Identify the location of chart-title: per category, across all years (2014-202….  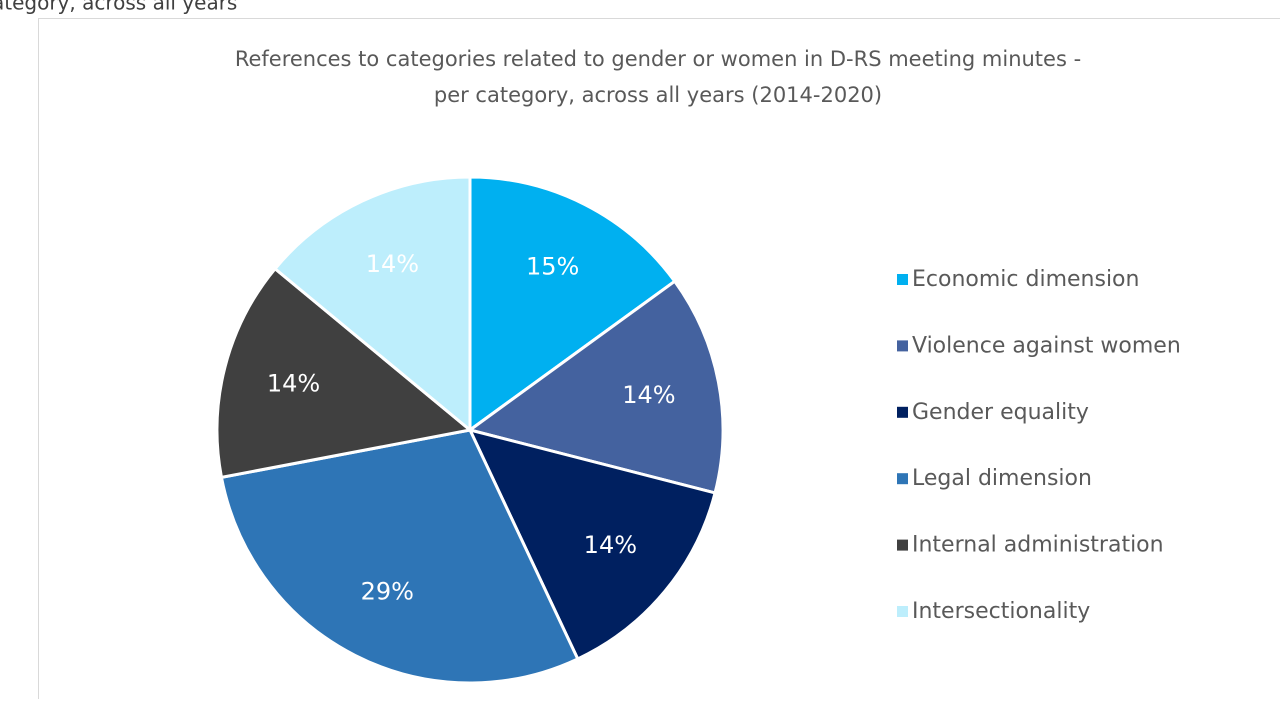
(658, 95).